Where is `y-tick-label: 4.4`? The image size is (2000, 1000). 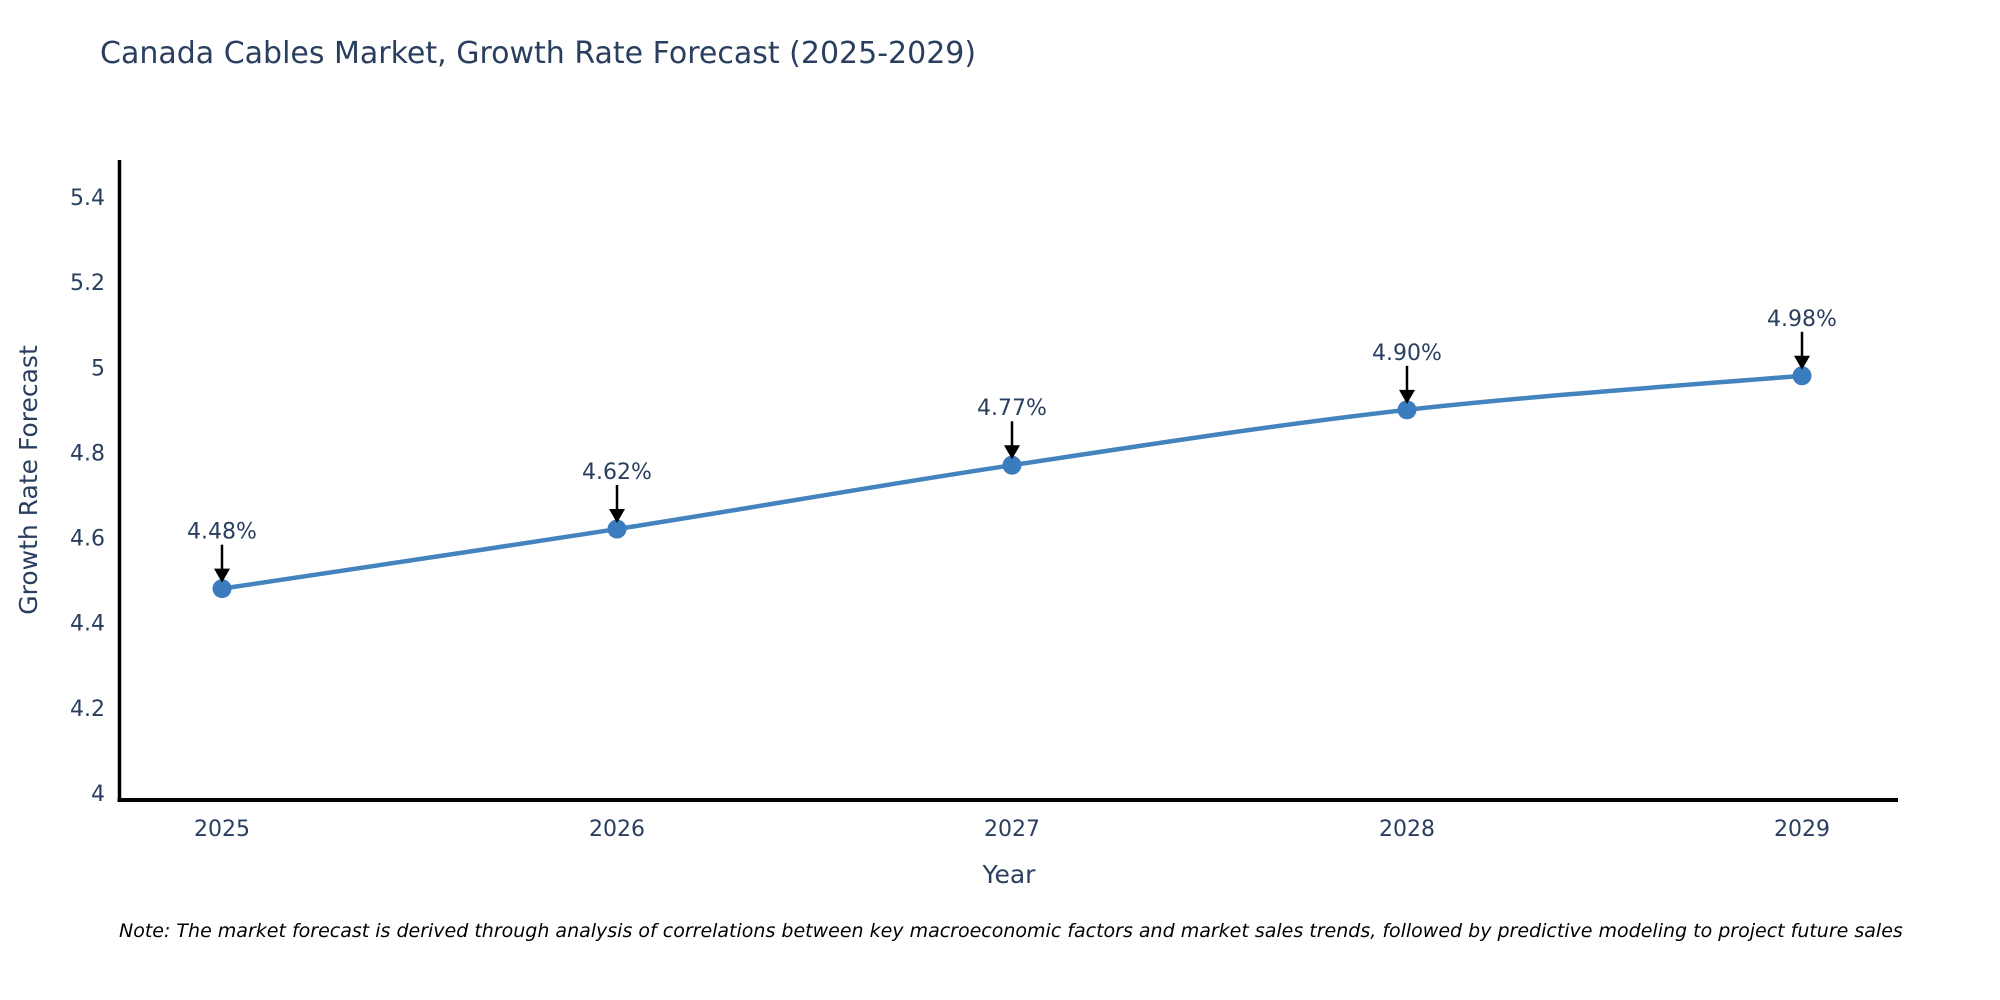 y-tick-label: 4.4 is located at coordinates (87, 624).